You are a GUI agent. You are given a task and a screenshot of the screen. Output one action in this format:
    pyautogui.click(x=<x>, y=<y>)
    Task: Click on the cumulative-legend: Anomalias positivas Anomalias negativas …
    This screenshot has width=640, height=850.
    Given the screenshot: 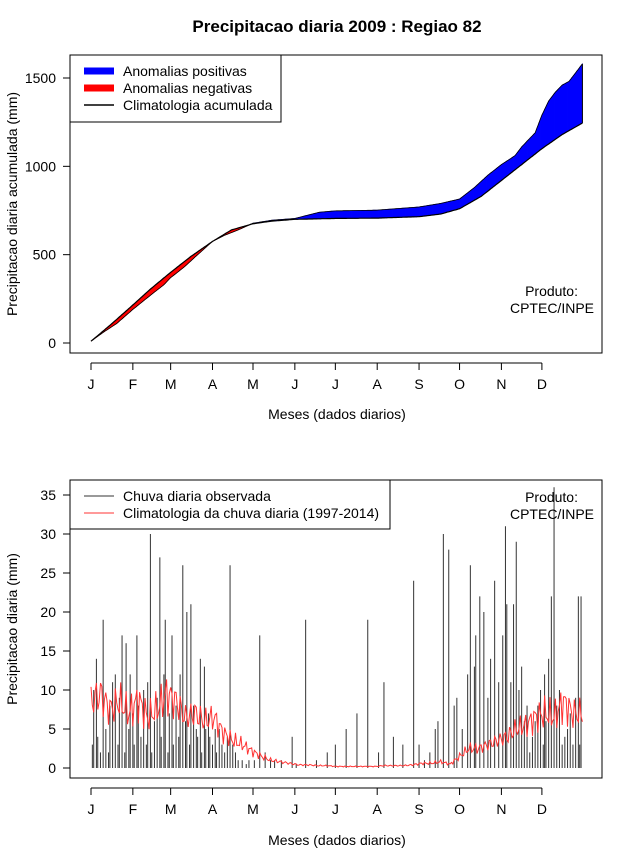 What is the action you would take?
    pyautogui.click(x=175, y=88)
    